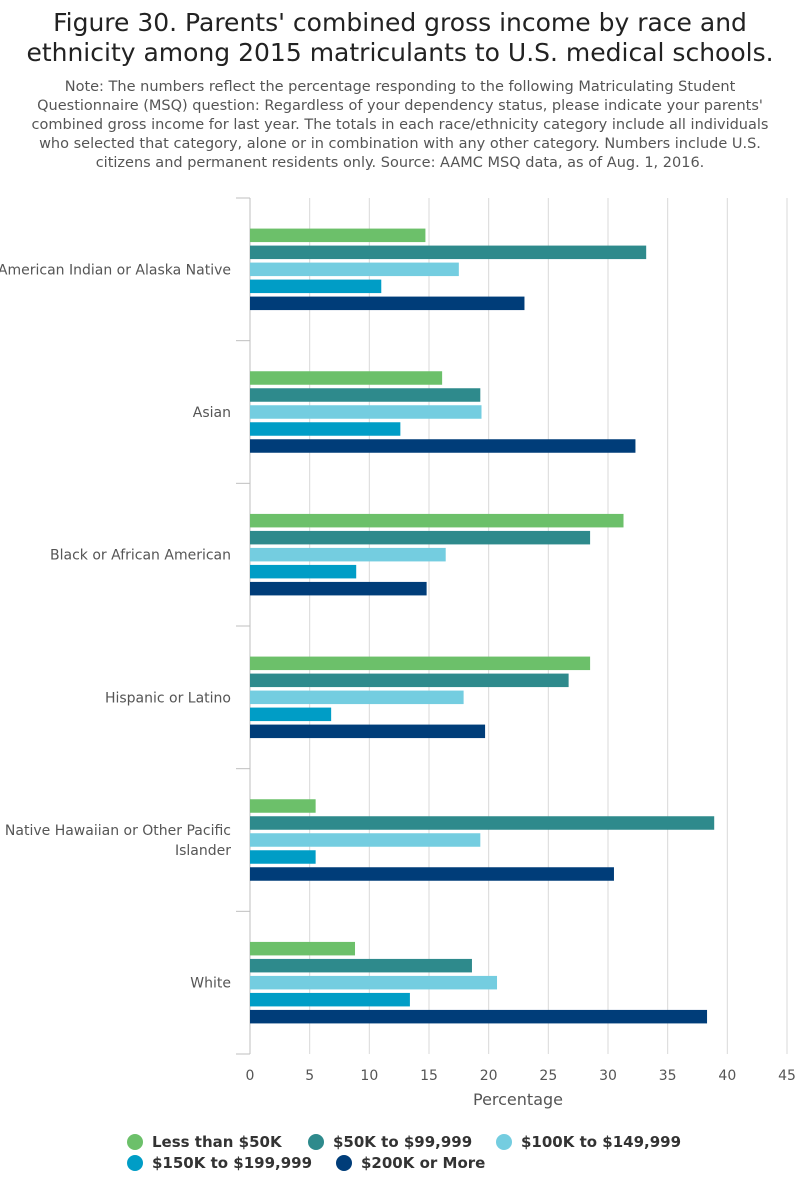 Image resolution: width=800 pixels, height=1200 pixels. Describe the element at coordinates (210, 984) in the screenshot. I see `category-label: White` at that location.